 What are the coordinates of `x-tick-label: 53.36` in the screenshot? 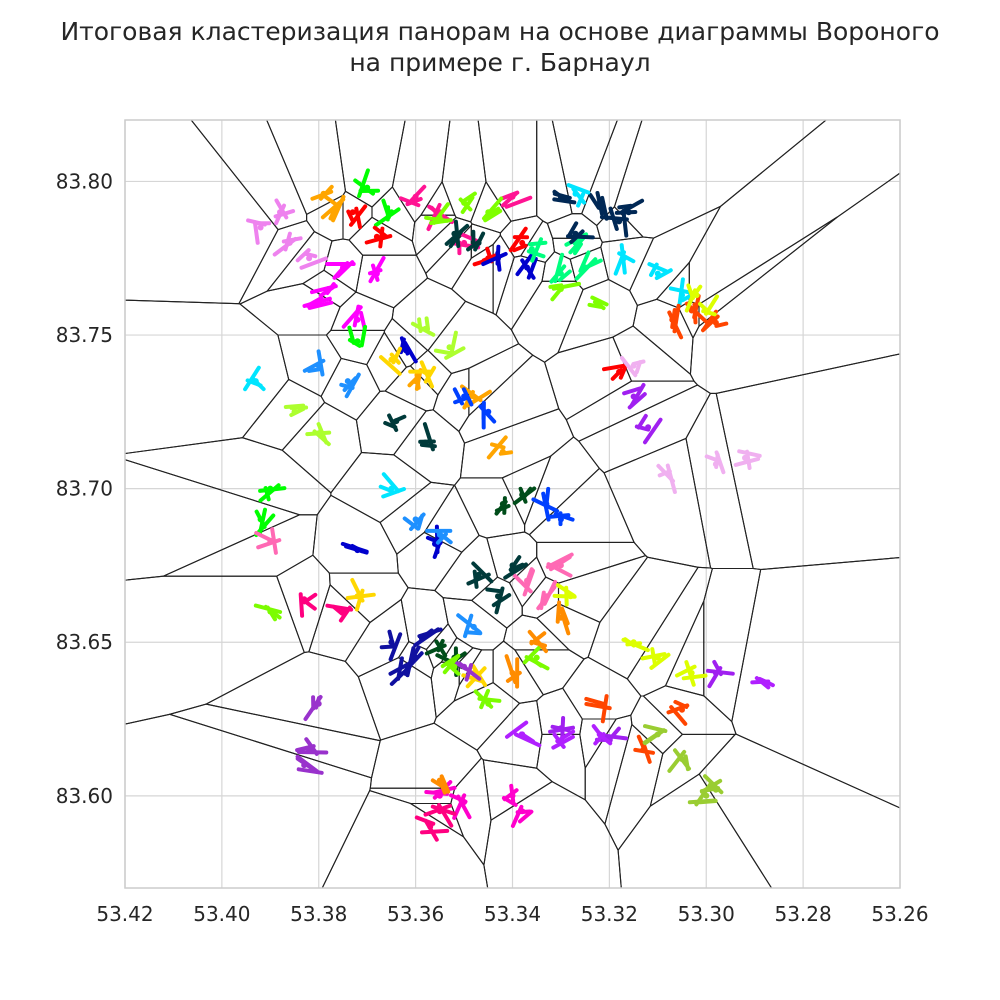 It's located at (415, 914).